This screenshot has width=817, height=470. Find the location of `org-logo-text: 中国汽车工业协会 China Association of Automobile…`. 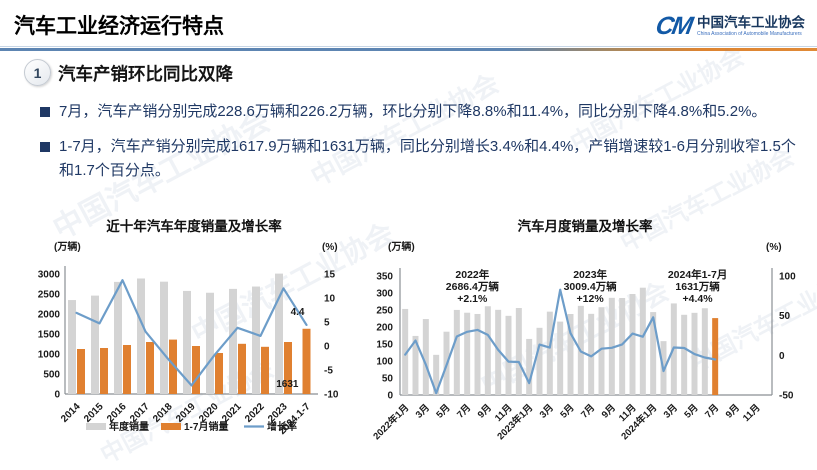

org-logo-text: 中国汽车工业协会 China Association of Automobile… is located at coordinates (751, 26).